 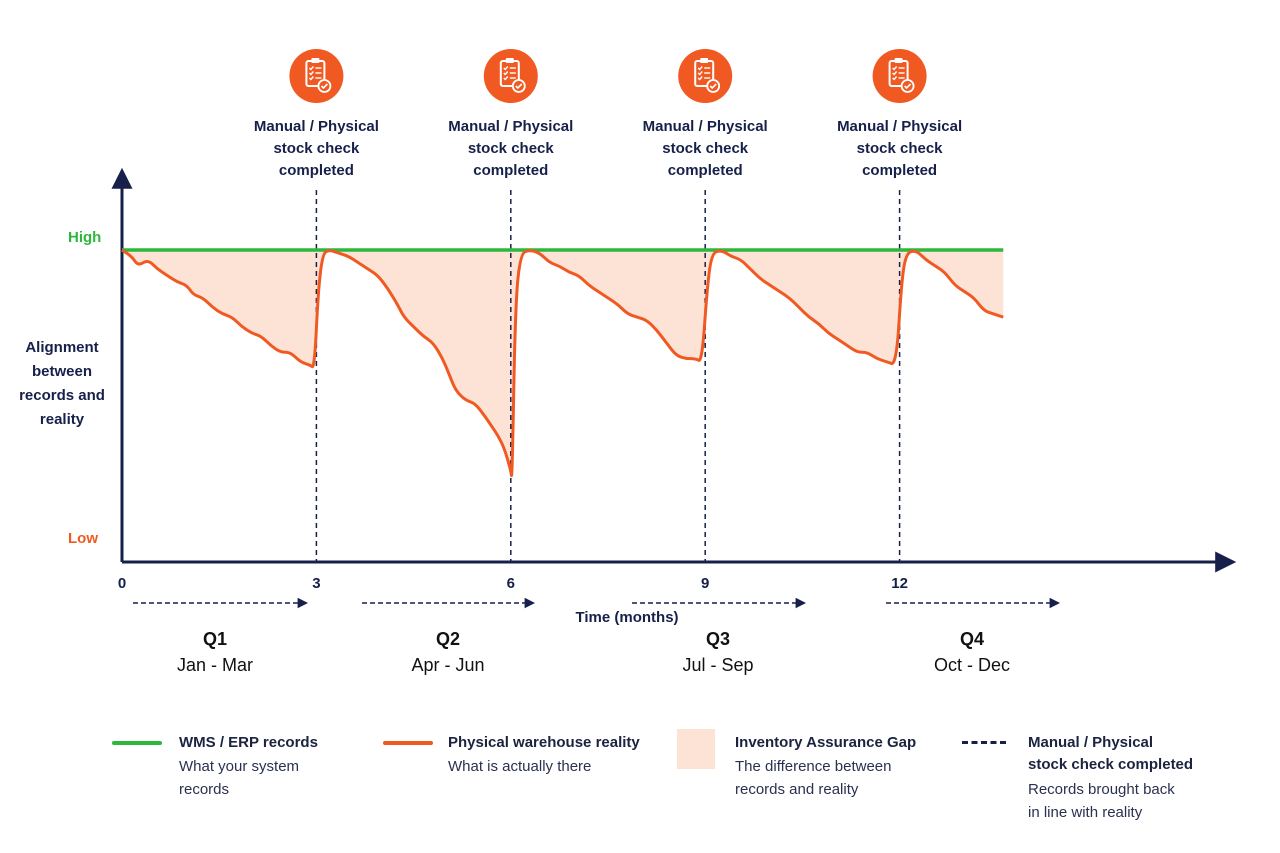 I want to click on legend-swatch-green-line, so click(x=137, y=743).